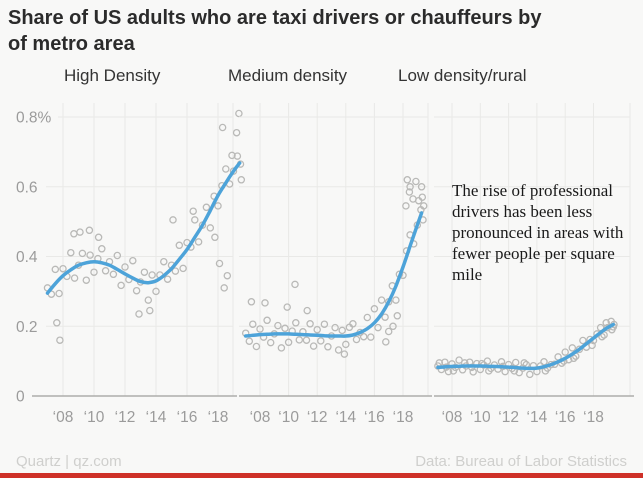 The image size is (643, 478). Describe the element at coordinates (71, 44) in the screenshot. I see `chart-title-line2: of metro area` at that location.